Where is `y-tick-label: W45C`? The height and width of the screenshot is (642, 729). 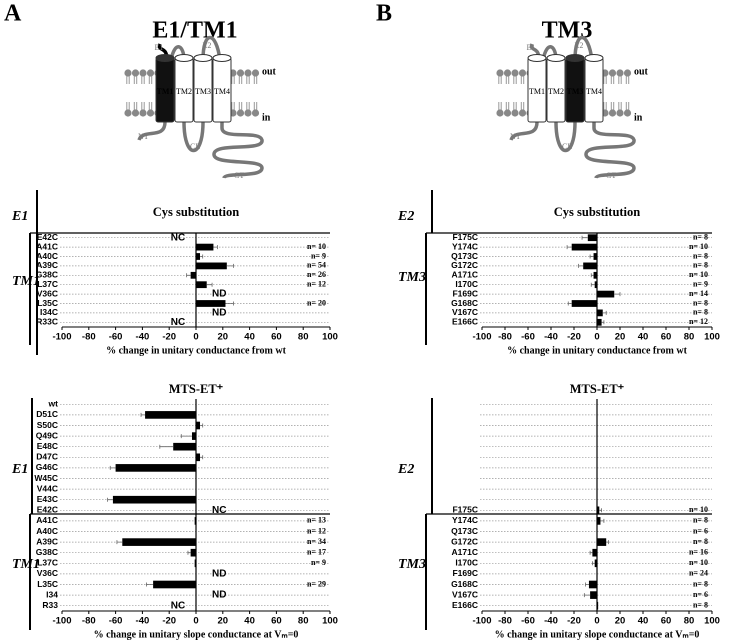
y-tick-label: W45C is located at coordinates (46, 478).